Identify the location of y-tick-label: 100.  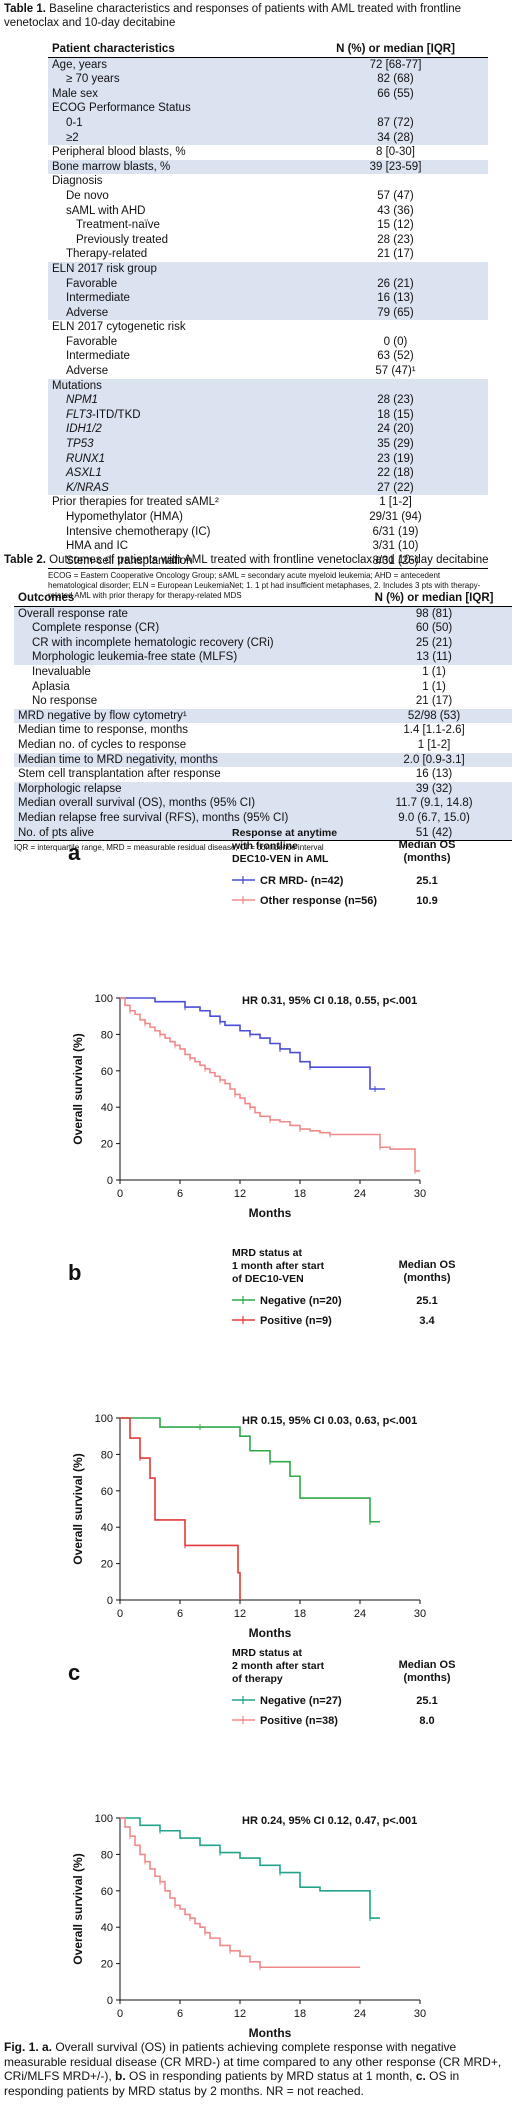
(104, 1819).